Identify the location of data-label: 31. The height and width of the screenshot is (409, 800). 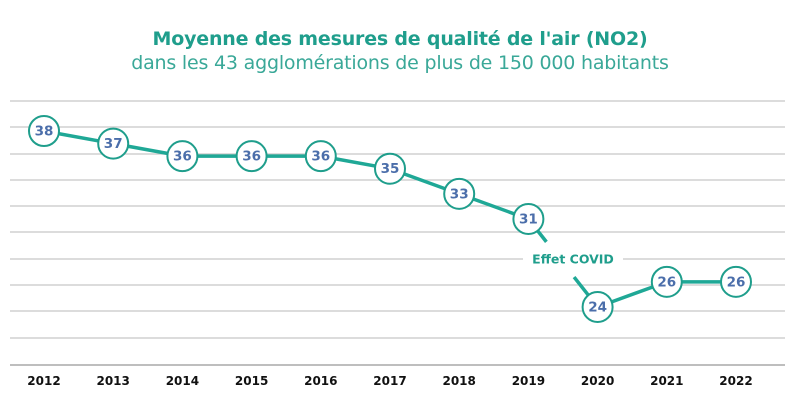
(528, 219).